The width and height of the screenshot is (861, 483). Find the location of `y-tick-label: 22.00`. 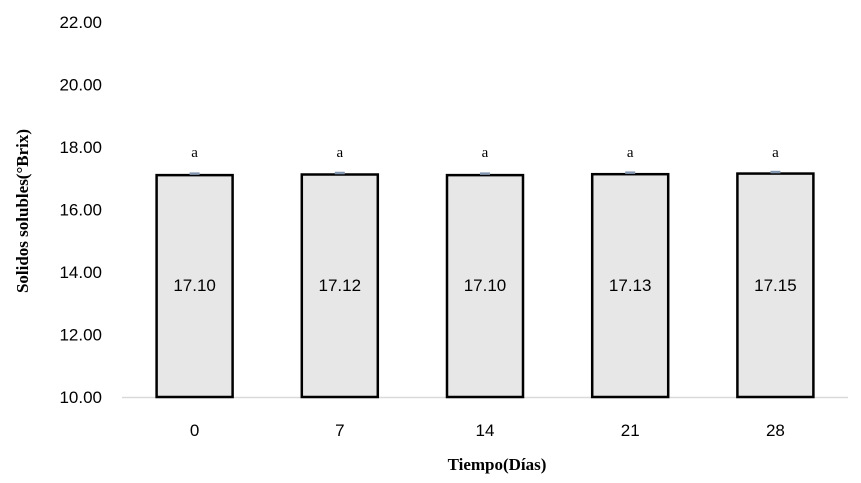

y-tick-label: 22.00 is located at coordinates (80, 22).